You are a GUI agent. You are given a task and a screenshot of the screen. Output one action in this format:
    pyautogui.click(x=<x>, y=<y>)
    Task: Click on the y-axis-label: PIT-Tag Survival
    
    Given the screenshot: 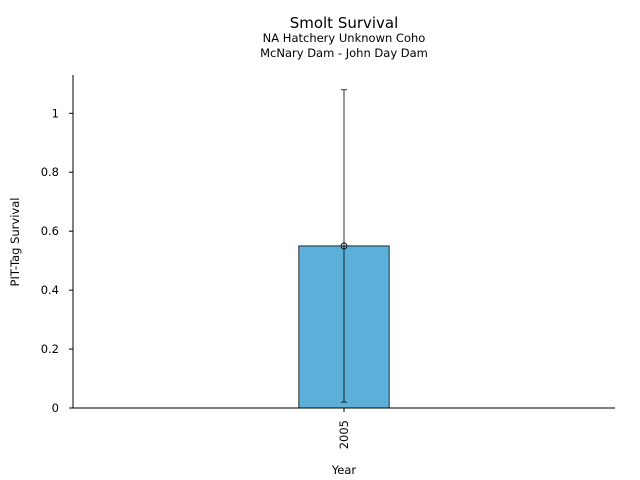 What is the action you would take?
    pyautogui.click(x=15, y=242)
    